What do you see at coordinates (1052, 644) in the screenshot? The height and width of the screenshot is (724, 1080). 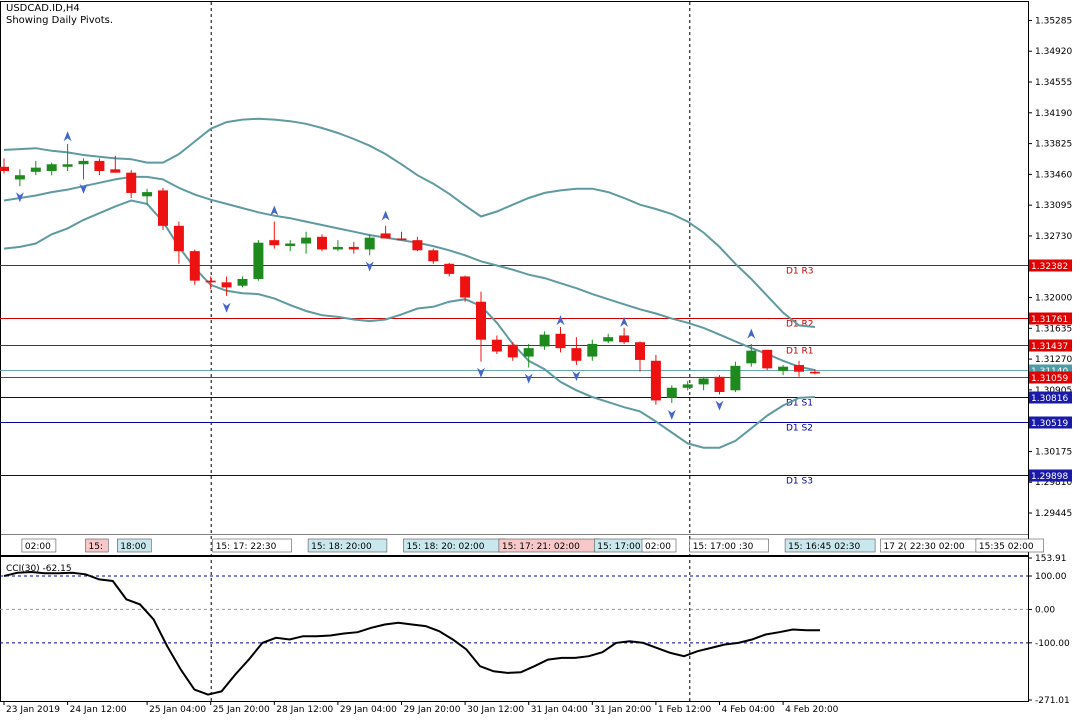 I see `cci-axis-label: -100.00` at bounding box center [1052, 644].